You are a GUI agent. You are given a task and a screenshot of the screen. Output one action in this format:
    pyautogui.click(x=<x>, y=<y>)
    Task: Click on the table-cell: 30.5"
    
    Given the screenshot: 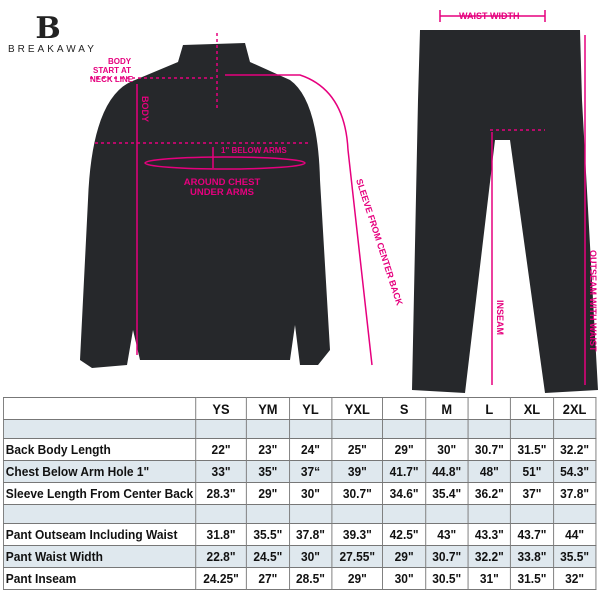 What is the action you would take?
    pyautogui.click(x=446, y=578)
    